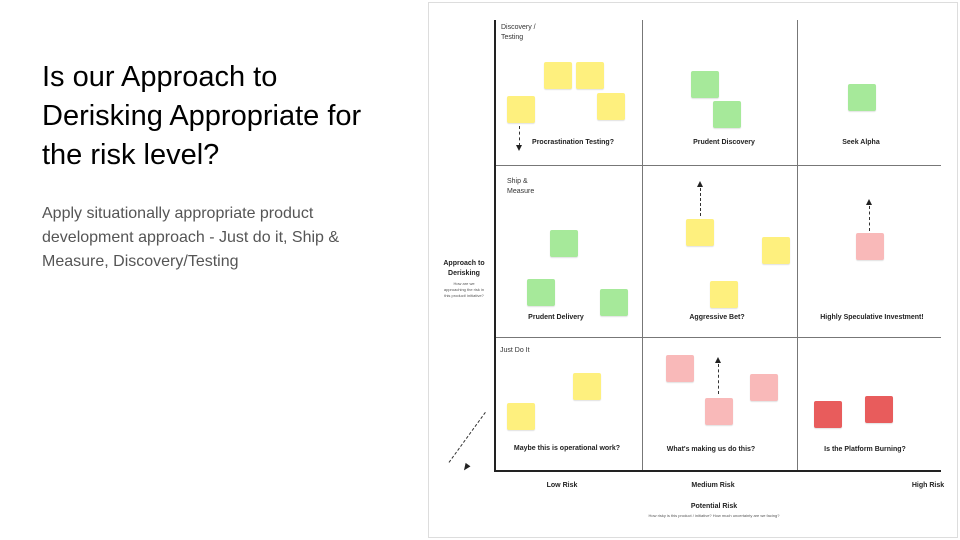  What do you see at coordinates (573, 142) in the screenshot?
I see `cell-label: Procrastination Testing?` at bounding box center [573, 142].